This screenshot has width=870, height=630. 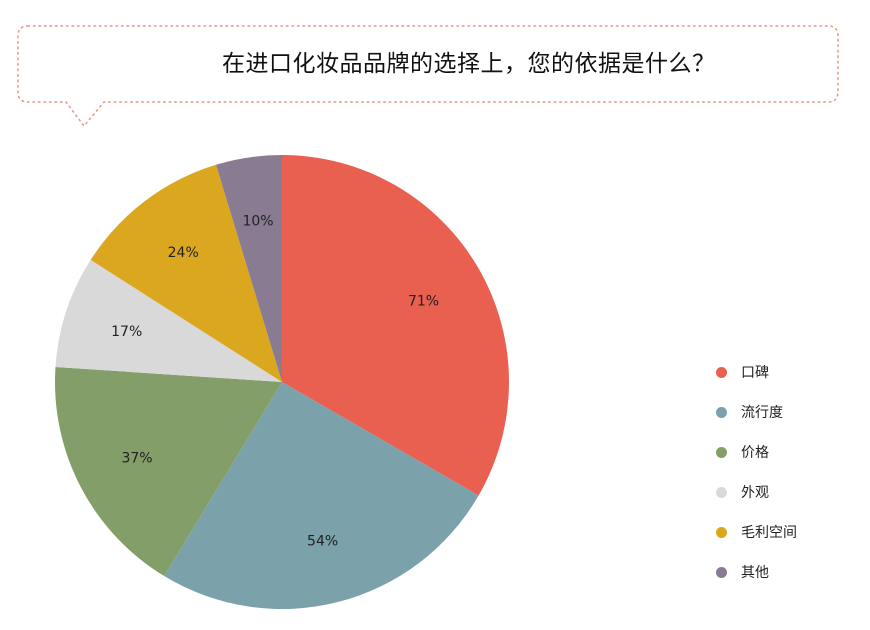 What do you see at coordinates (257, 221) in the screenshot?
I see `slice-label: 10%` at bounding box center [257, 221].